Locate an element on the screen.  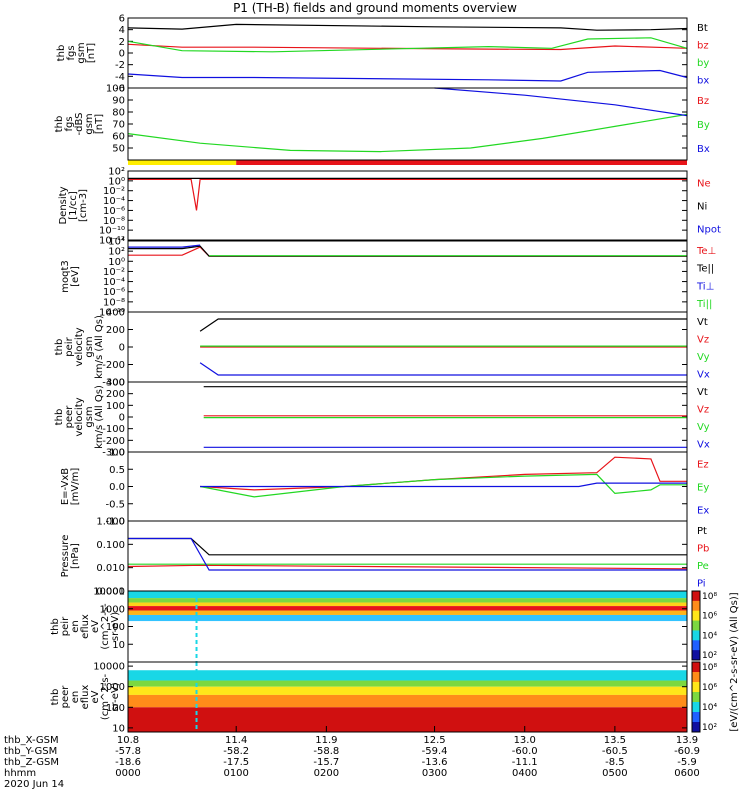
series-By is located at coordinates (407, 133).